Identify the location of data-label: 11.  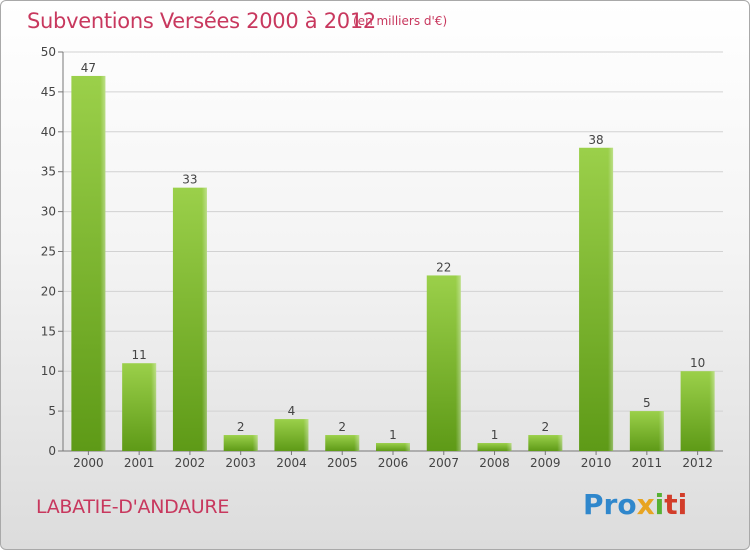
(139, 355).